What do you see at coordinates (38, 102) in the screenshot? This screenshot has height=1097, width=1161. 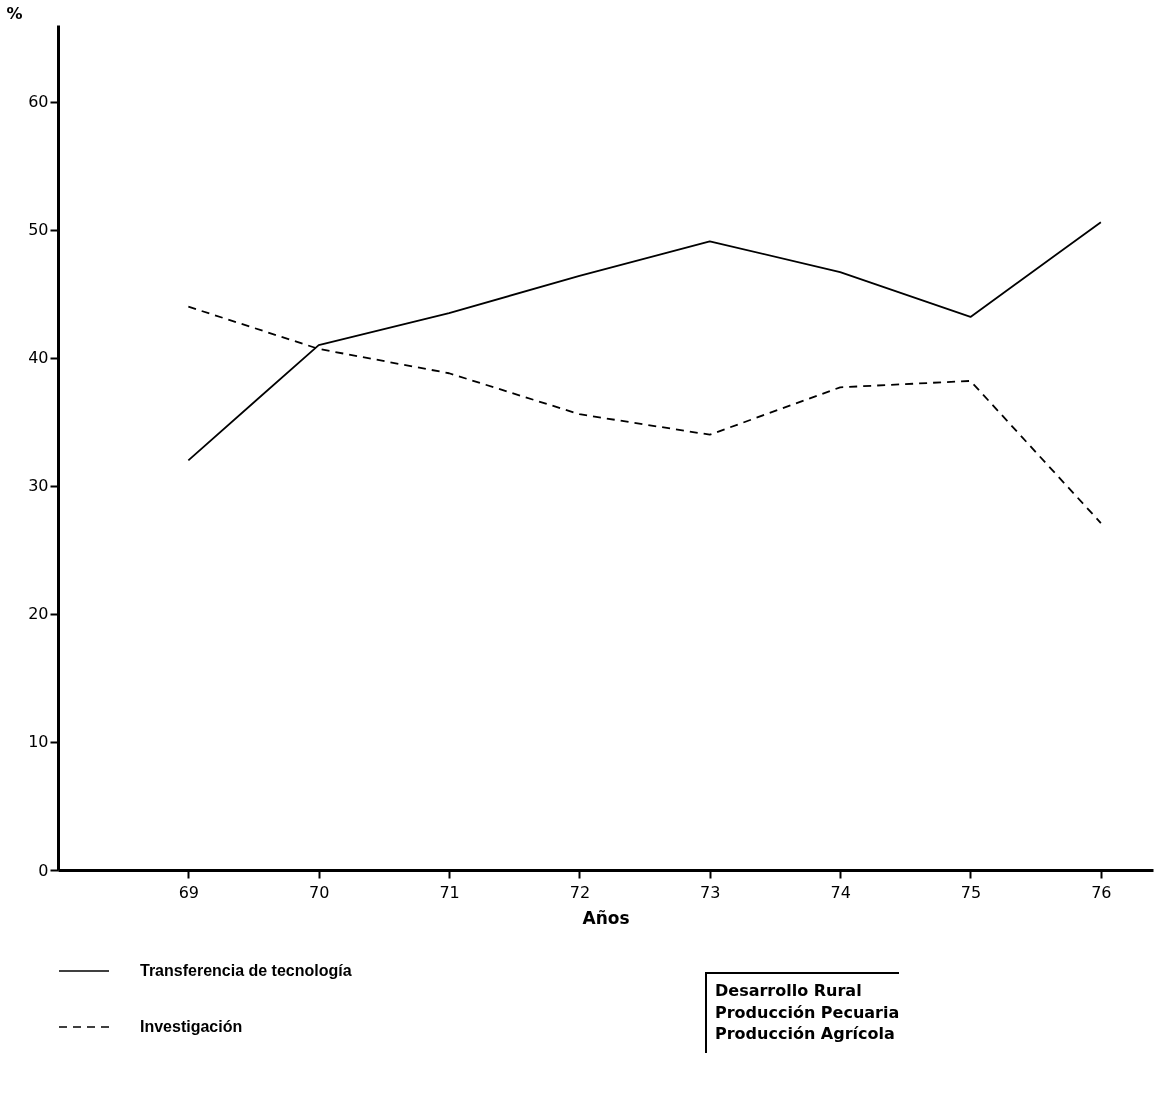 I see `y-tick-label: 60` at bounding box center [38, 102].